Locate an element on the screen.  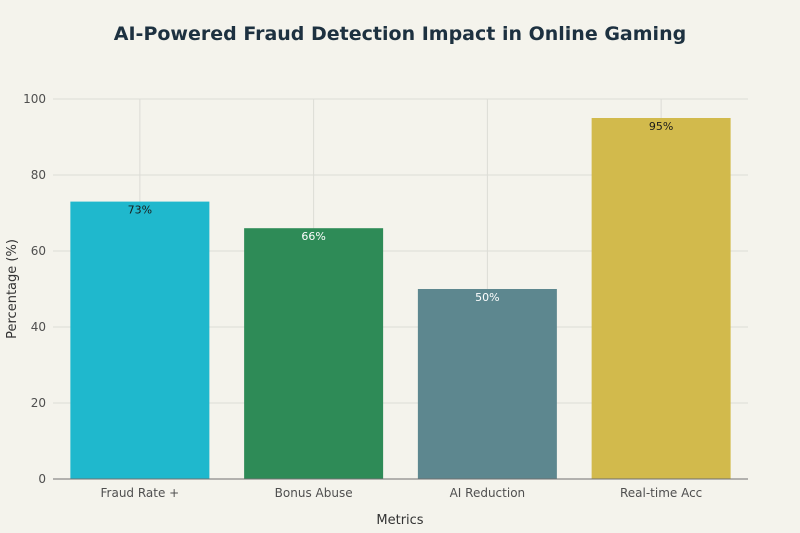
y-tick-label: 80 is located at coordinates (38, 175).